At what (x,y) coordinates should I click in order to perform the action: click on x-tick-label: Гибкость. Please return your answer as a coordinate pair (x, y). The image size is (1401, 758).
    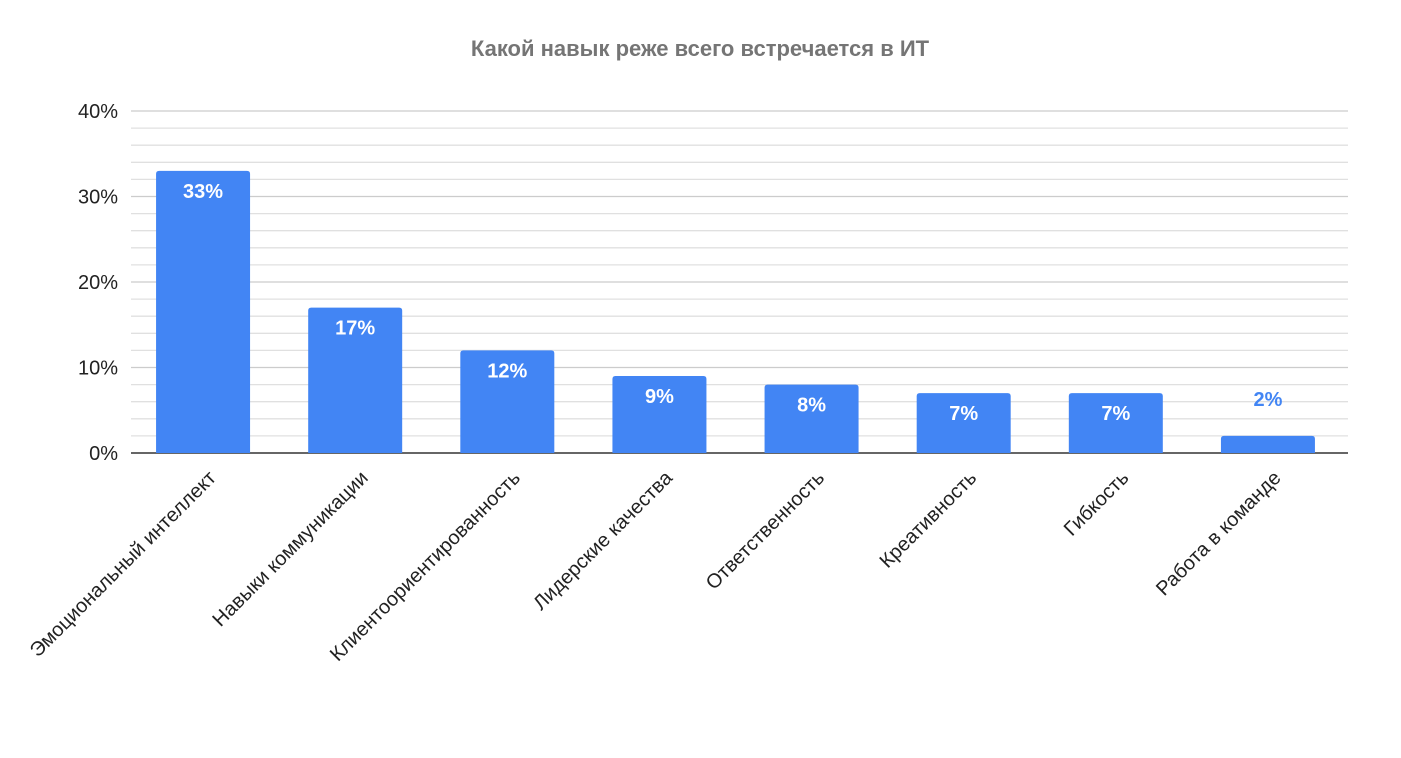
    Looking at the image, I should click on (1097, 504).